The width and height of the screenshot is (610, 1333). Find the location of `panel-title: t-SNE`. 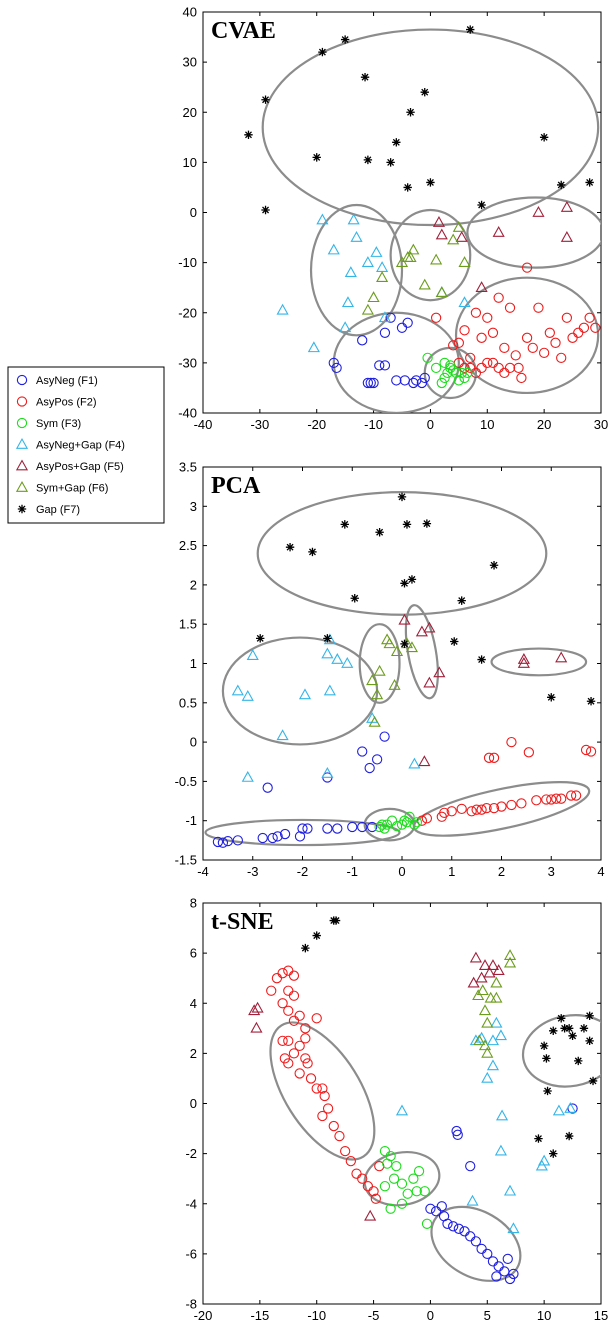

panel-title: t-SNE is located at coordinates (242, 922).